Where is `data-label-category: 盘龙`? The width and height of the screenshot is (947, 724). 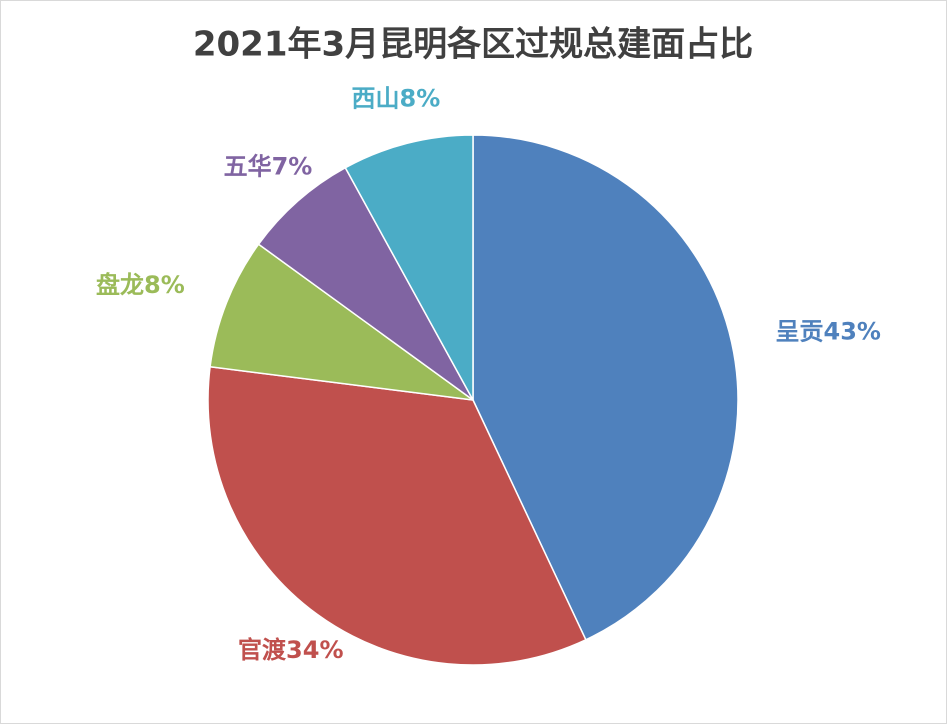
data-label-category: 盘龙 is located at coordinates (120, 285).